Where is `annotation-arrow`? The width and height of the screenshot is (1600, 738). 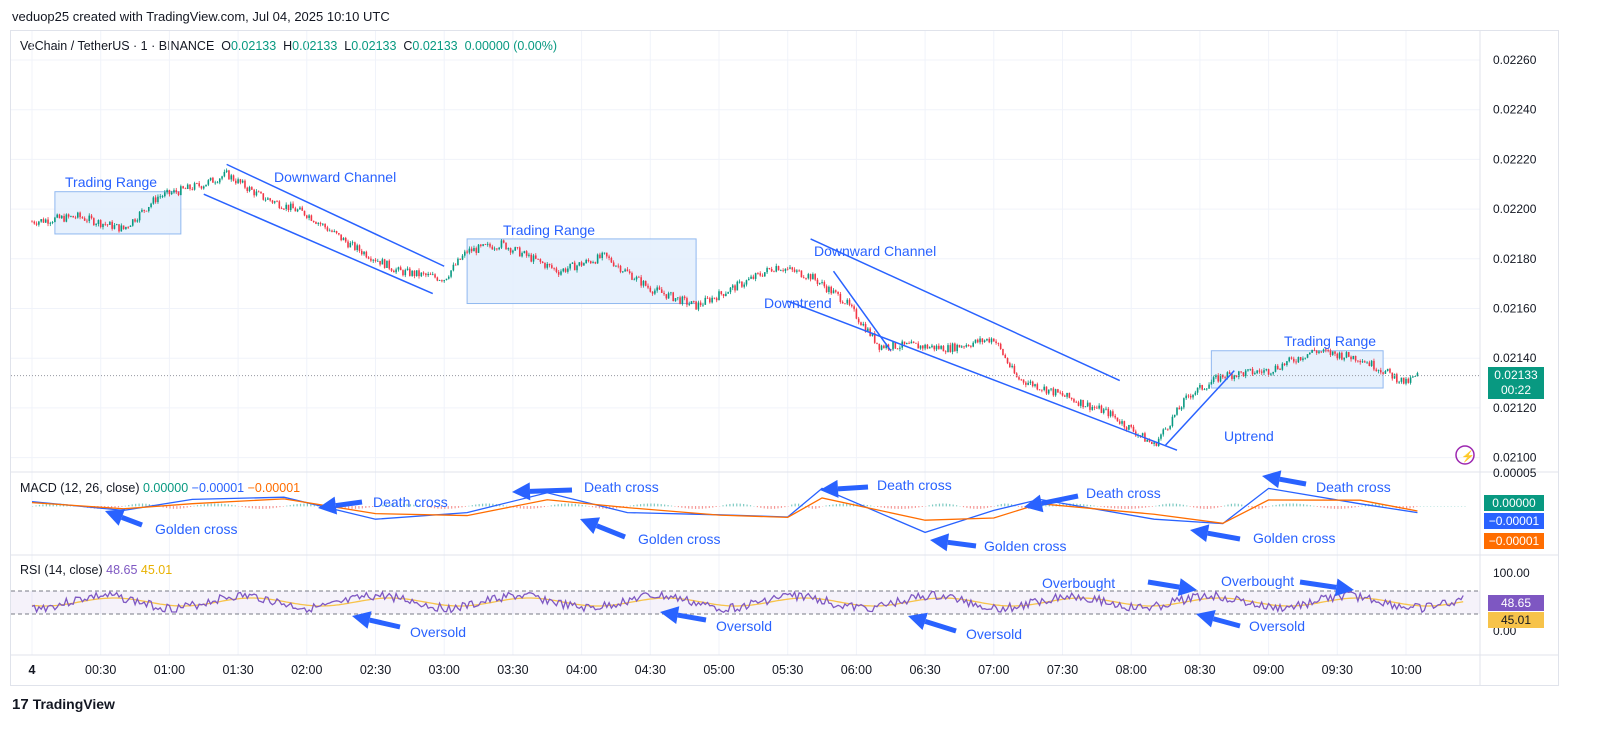 annotation-arrow is located at coordinates (551, 490).